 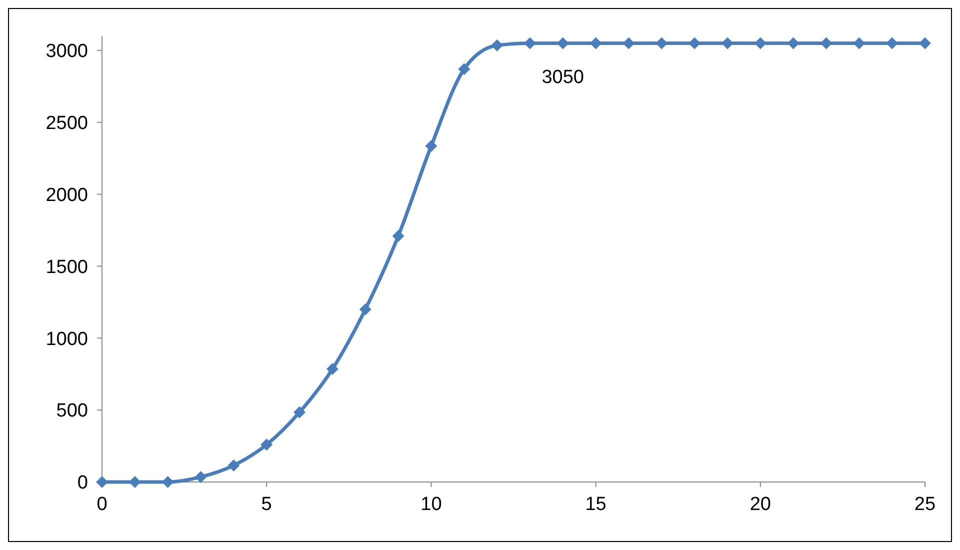 What do you see at coordinates (595, 504) in the screenshot?
I see `x-tick-label: 15` at bounding box center [595, 504].